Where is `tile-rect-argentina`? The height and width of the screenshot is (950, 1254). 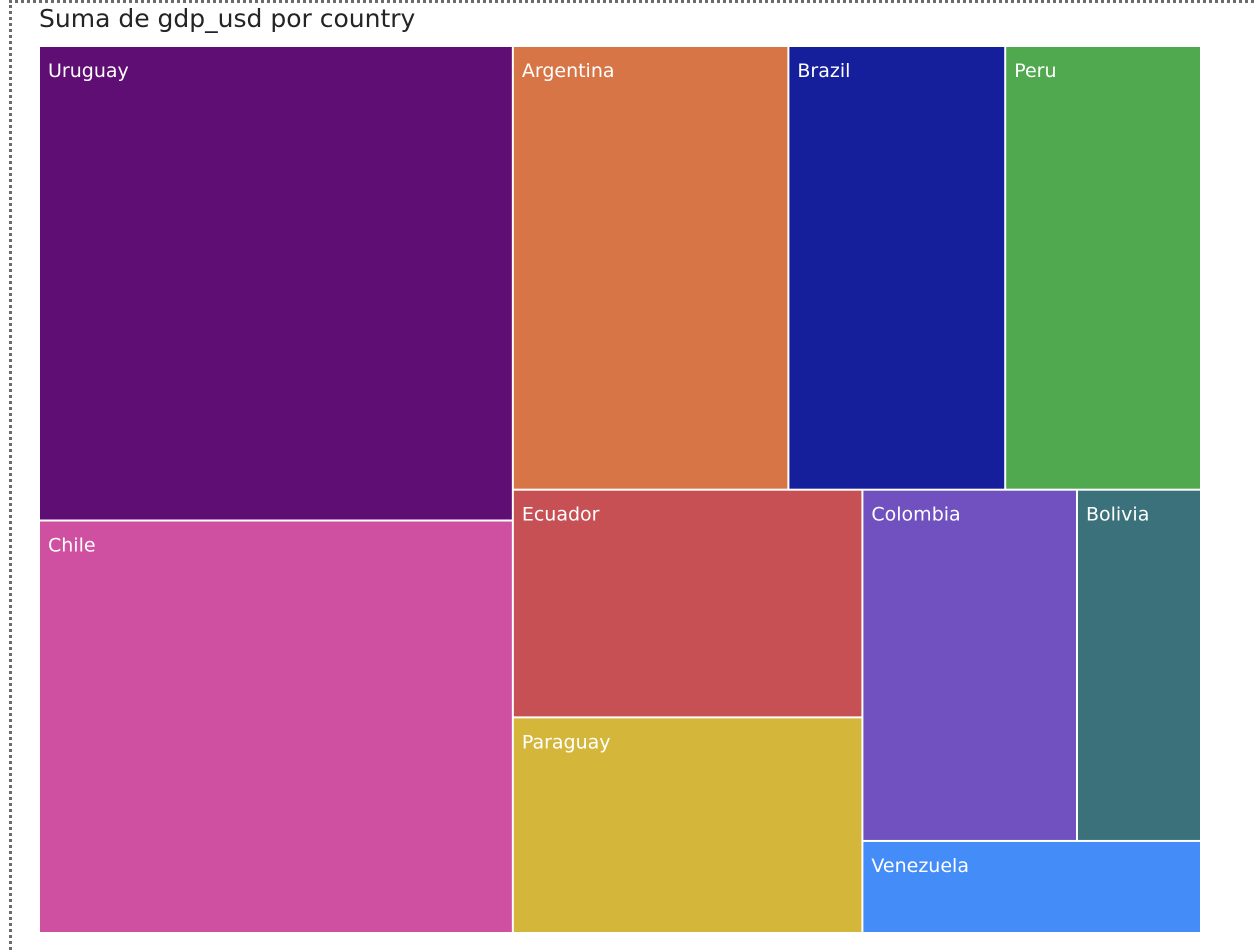
tile-rect-argentina is located at coordinates (650, 268).